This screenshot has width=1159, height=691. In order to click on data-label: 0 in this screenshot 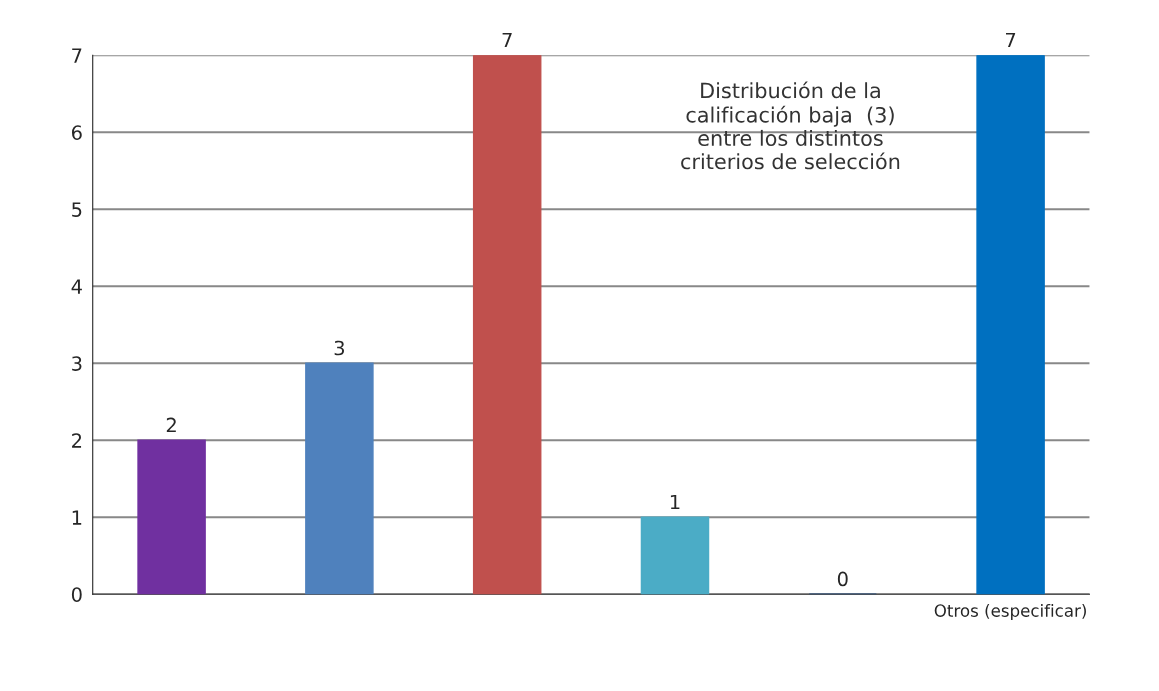, I will do `click(842, 579)`.